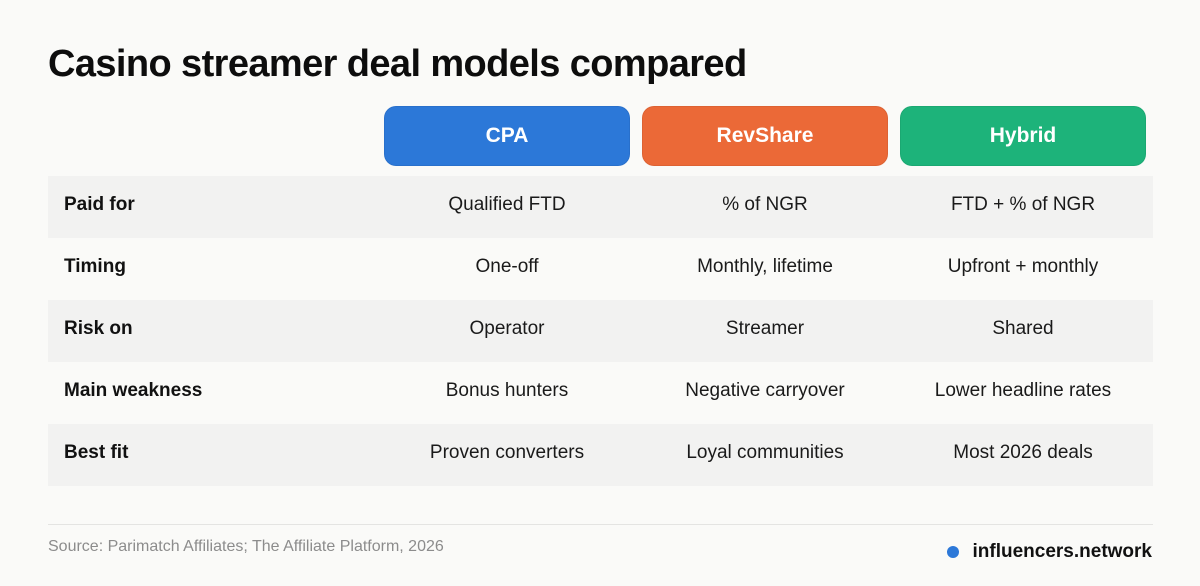  What do you see at coordinates (1023, 390) in the screenshot?
I see `table-cell-hybrid: Lower headline rates` at bounding box center [1023, 390].